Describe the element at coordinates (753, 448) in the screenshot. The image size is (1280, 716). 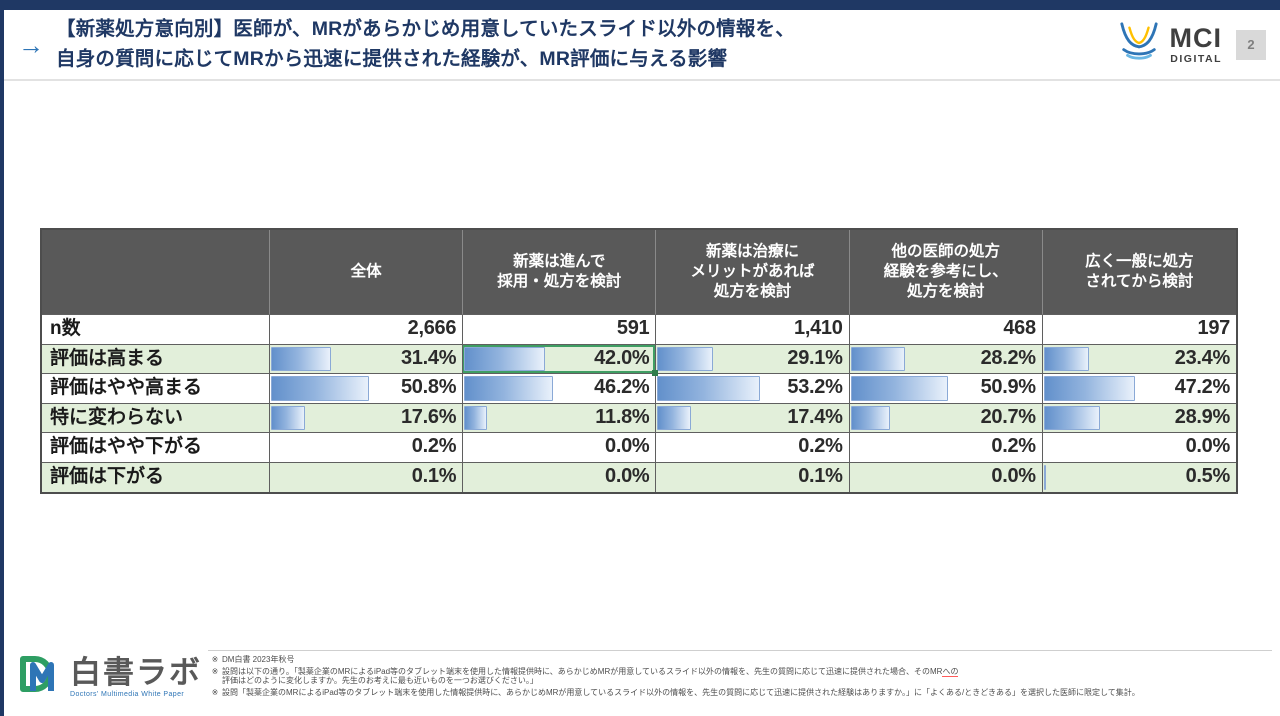
I see `value-cell: 0.2%` at that location.